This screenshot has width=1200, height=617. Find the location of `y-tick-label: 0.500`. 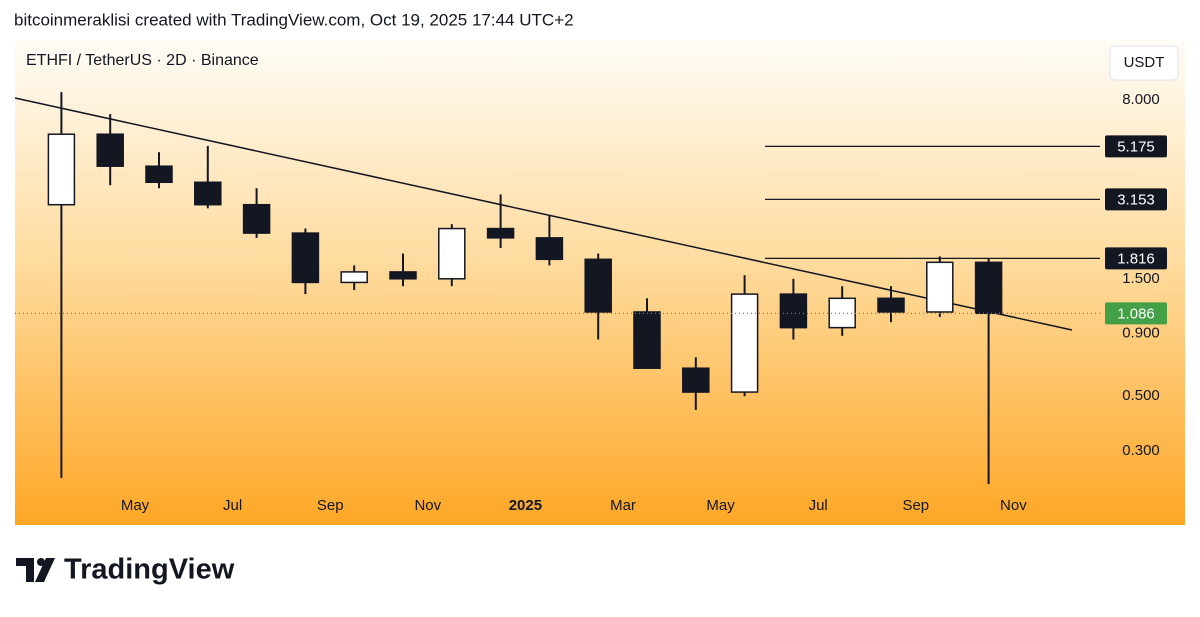

y-tick-label: 0.500 is located at coordinates (1141, 395).